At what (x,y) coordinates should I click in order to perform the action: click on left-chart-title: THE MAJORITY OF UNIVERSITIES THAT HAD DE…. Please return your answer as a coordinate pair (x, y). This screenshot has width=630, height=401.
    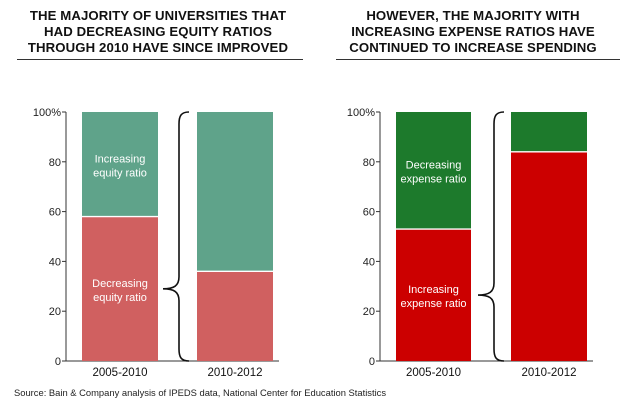
    Looking at the image, I should click on (158, 32).